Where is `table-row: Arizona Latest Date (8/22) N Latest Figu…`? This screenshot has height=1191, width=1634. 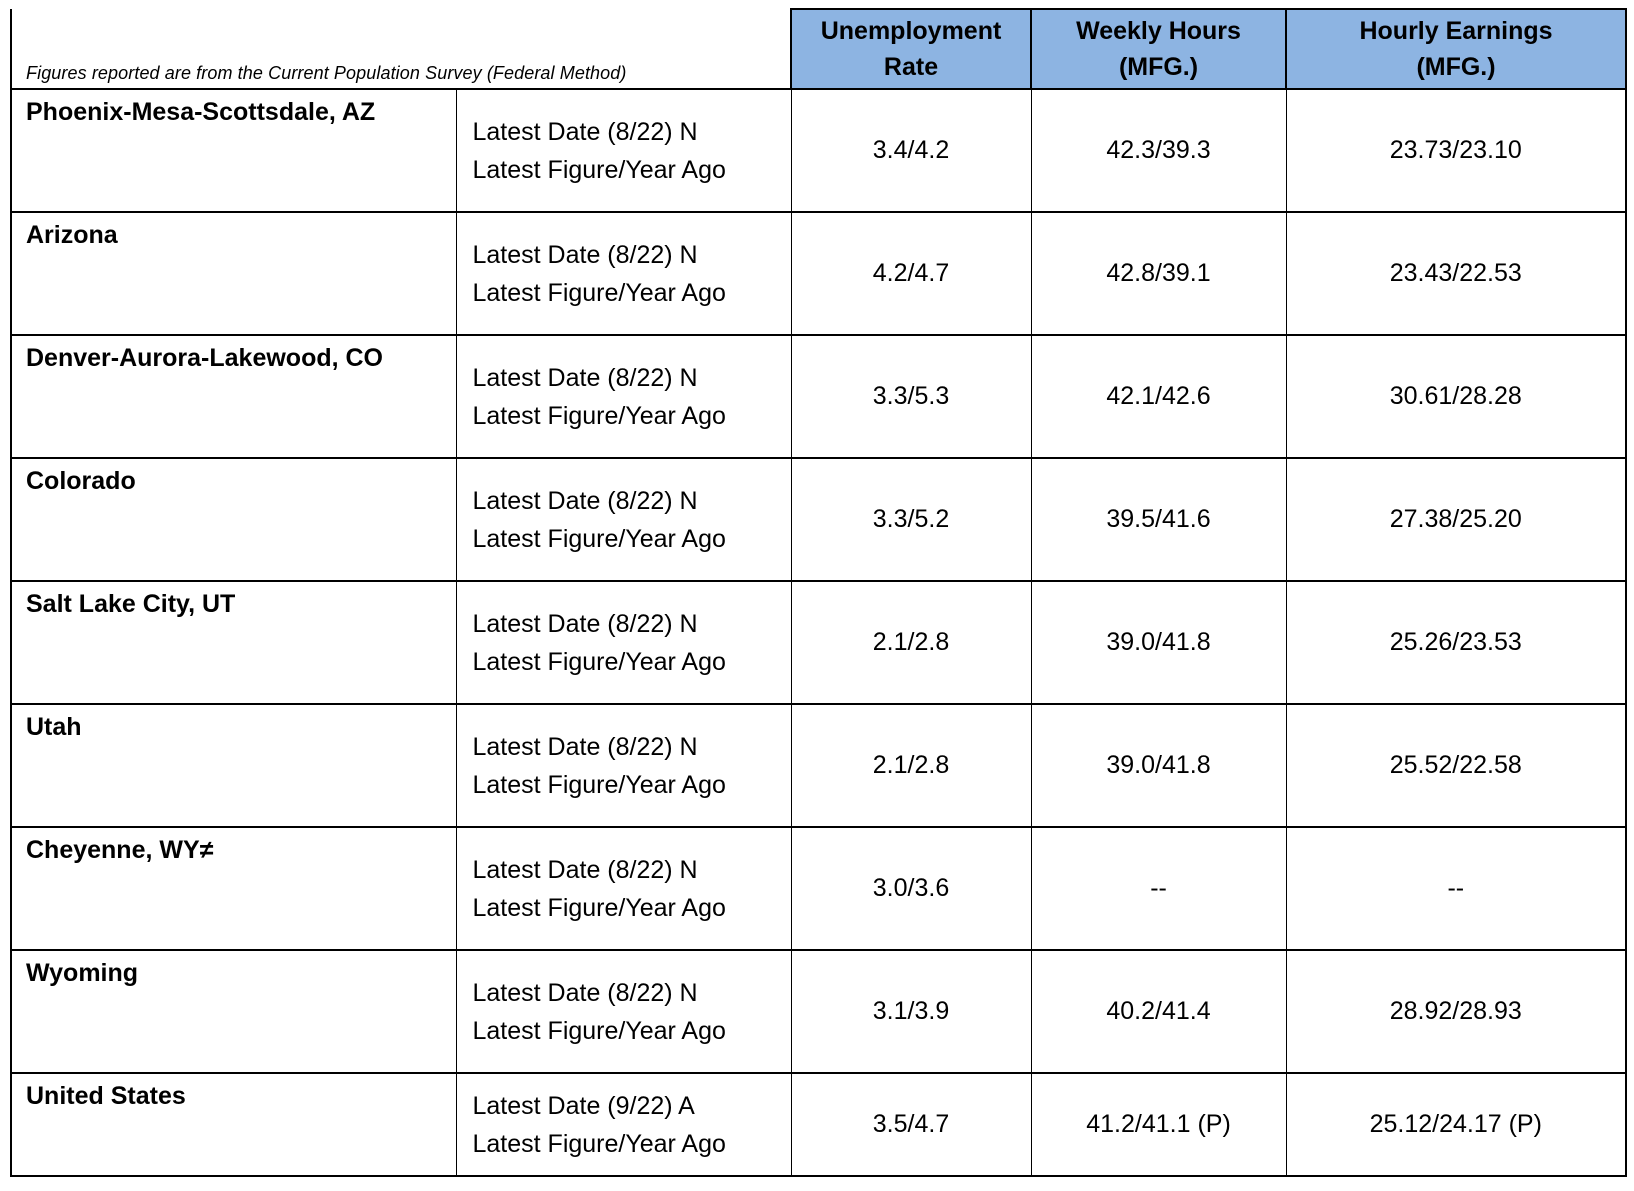 table-row: Arizona Latest Date (8/22) N Latest Figu… is located at coordinates (819, 273).